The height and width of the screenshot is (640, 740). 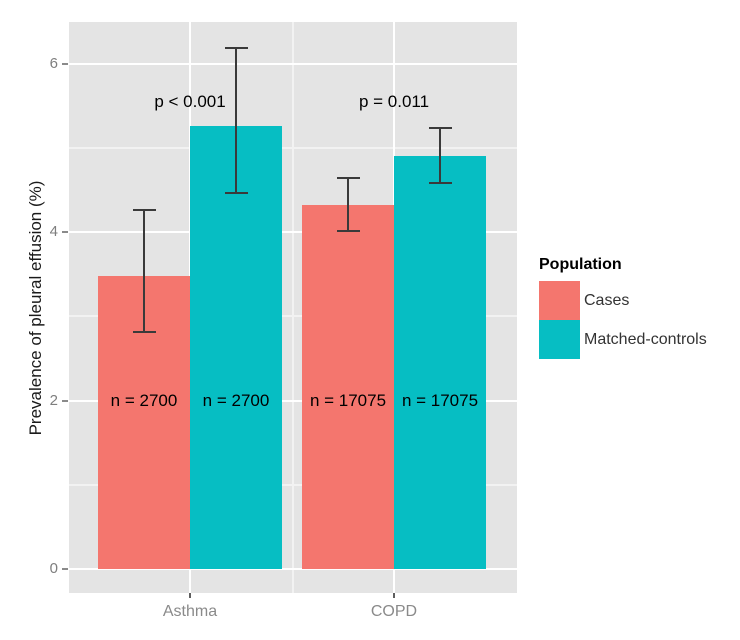 What do you see at coordinates (35, 308) in the screenshot?
I see `y-axis-title: Prevalence of pleural effusion (%)` at bounding box center [35, 308].